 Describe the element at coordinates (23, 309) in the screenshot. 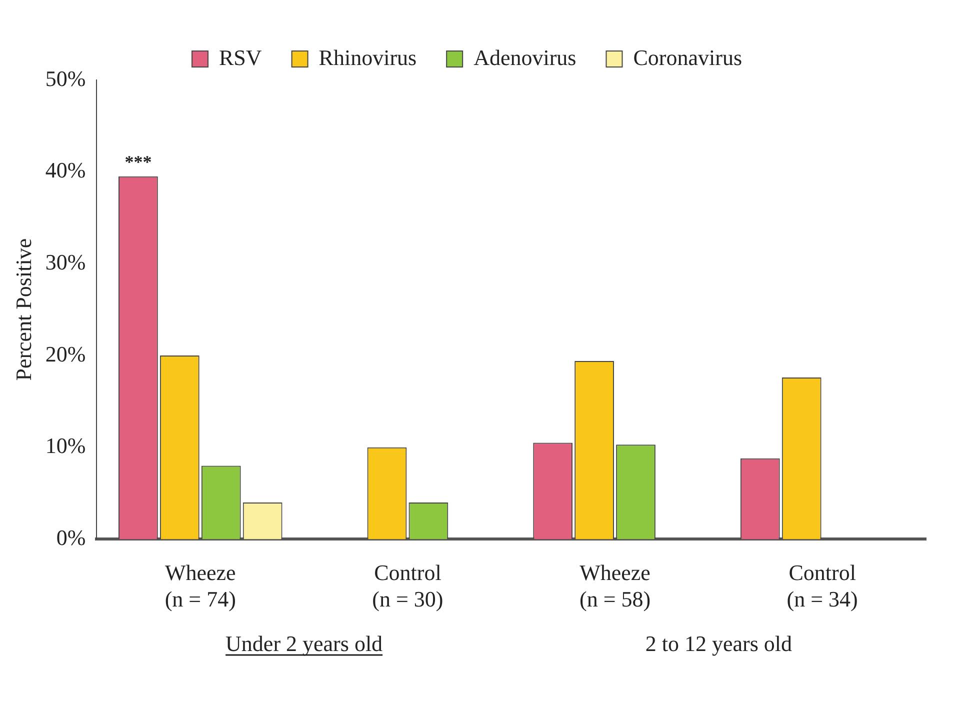

I see `y-axis-title: Percent Positive` at that location.